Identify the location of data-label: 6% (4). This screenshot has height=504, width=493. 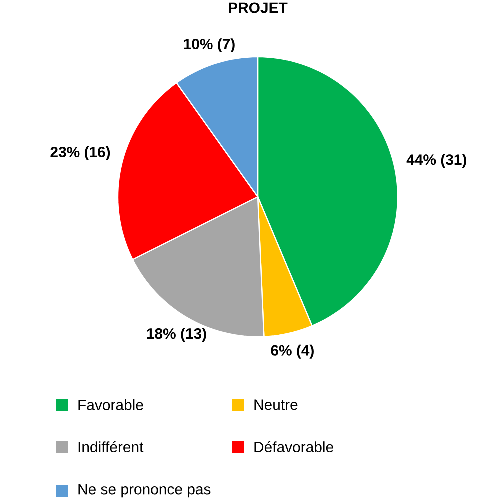
(292, 351).